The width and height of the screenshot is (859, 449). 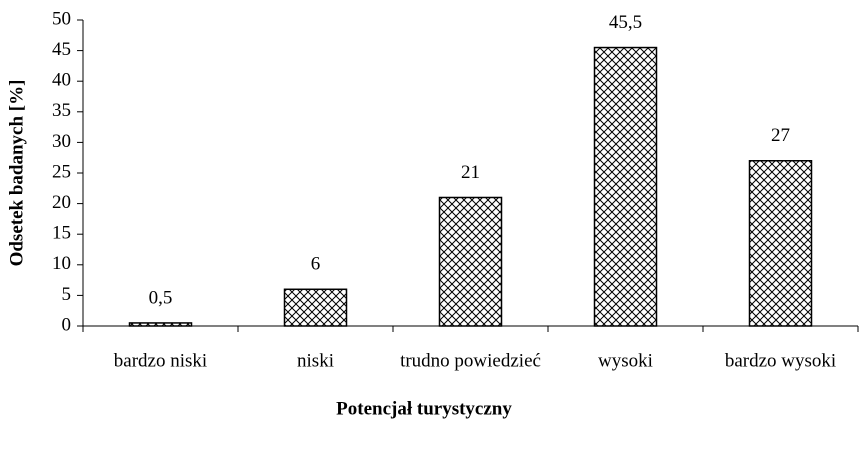 I want to click on y-axis-label: Odsetek badanych [%], so click(x=16, y=173).